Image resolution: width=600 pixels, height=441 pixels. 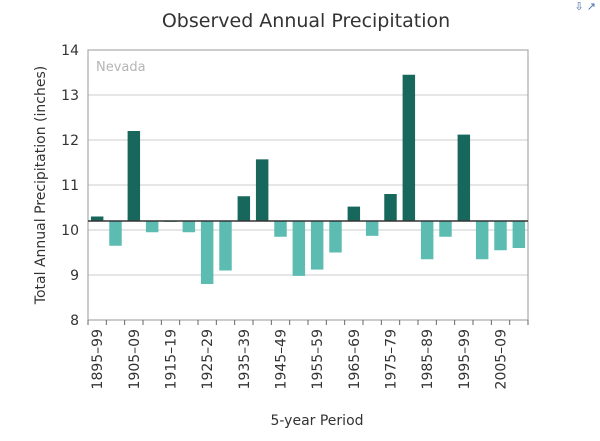 I want to click on corner-icons: ⇩ ↗, so click(x=585, y=7).